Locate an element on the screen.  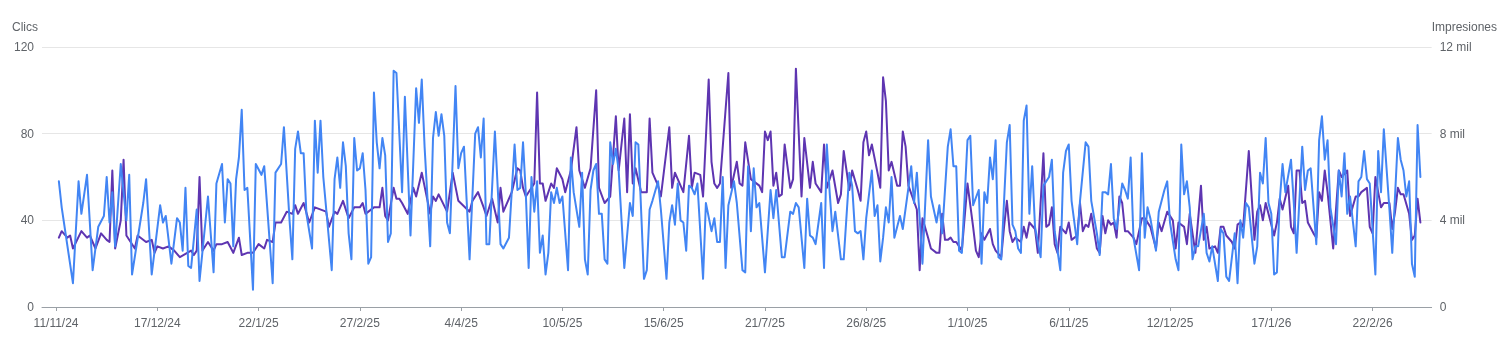
x-tick-label: 12/12/25 is located at coordinates (1170, 323).